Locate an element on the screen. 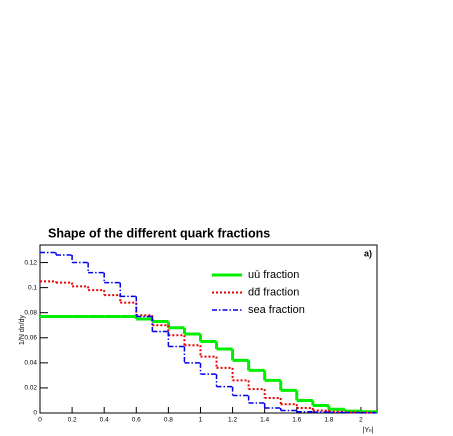  x-tick-label: 1.2 is located at coordinates (232, 420).